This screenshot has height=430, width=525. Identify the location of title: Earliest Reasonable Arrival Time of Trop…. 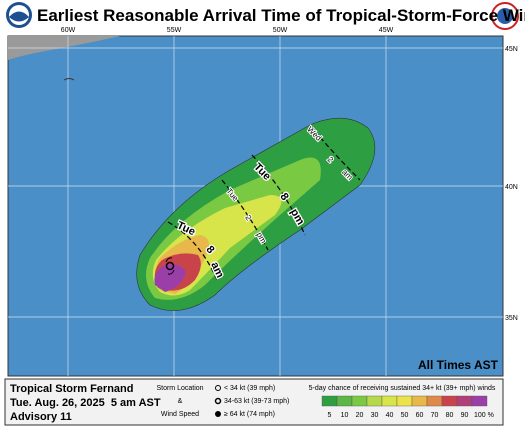
(281, 15).